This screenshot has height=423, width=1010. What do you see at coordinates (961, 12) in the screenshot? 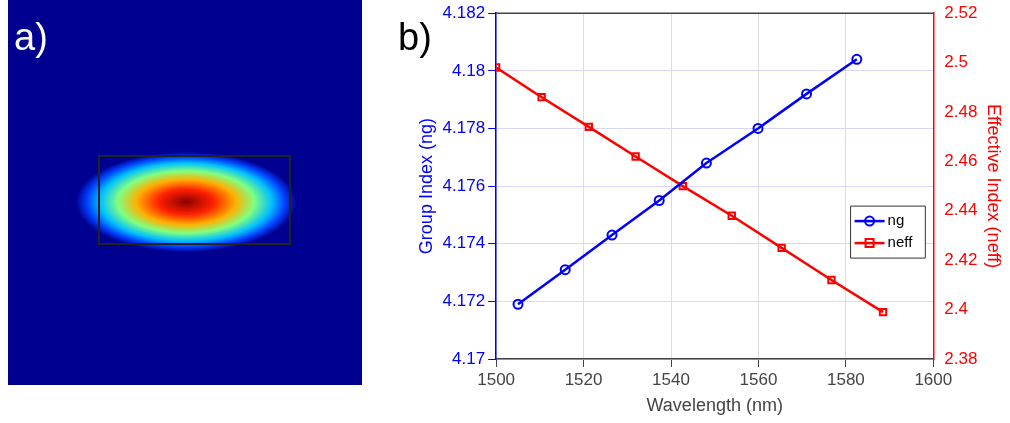
I see `y2-tick-label: 2.52` at bounding box center [961, 12].